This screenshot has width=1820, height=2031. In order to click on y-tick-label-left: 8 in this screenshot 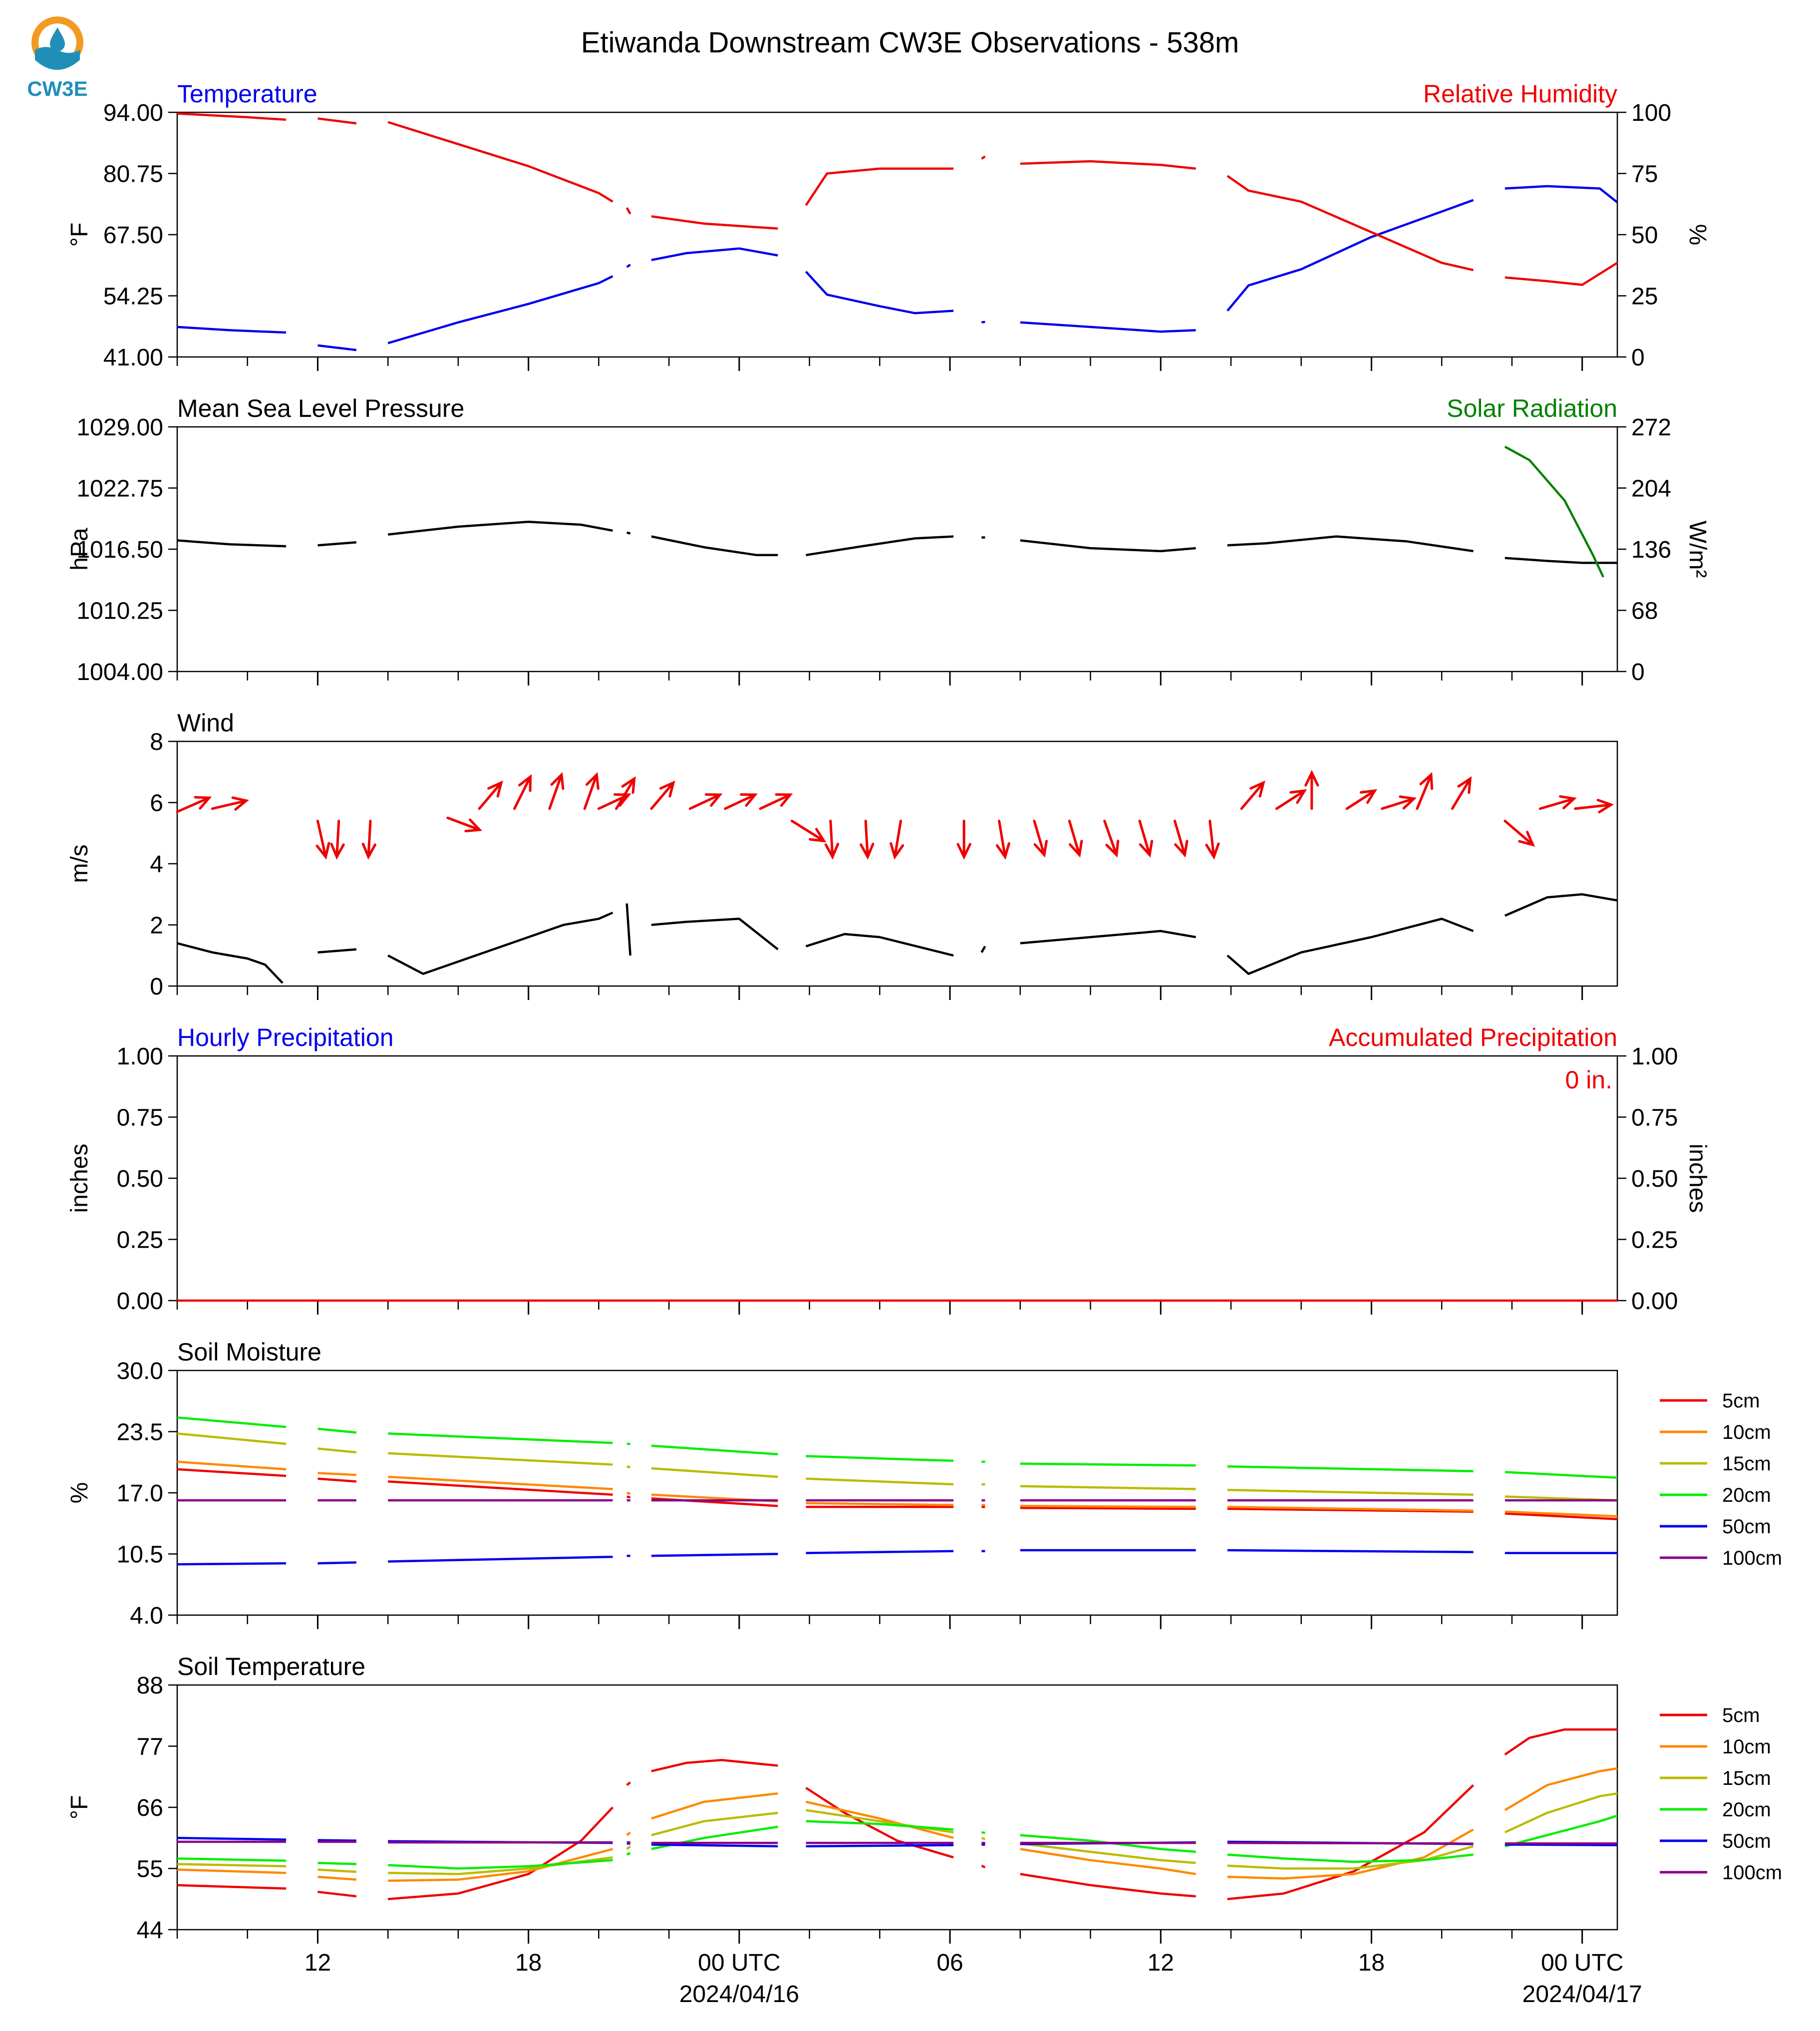, I will do `click(156, 742)`.